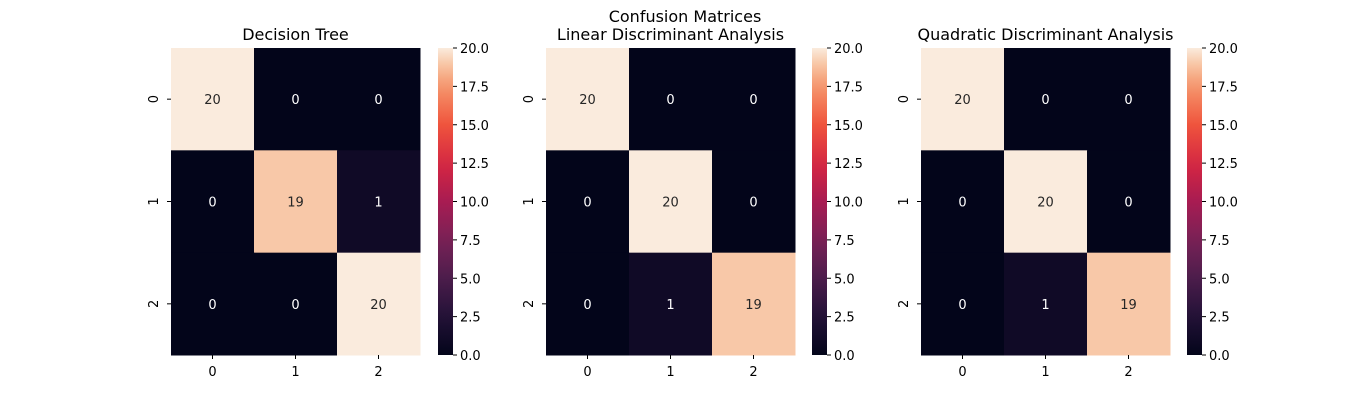  I want to click on colorbar-tick-label: 20.0, so click(848, 49).